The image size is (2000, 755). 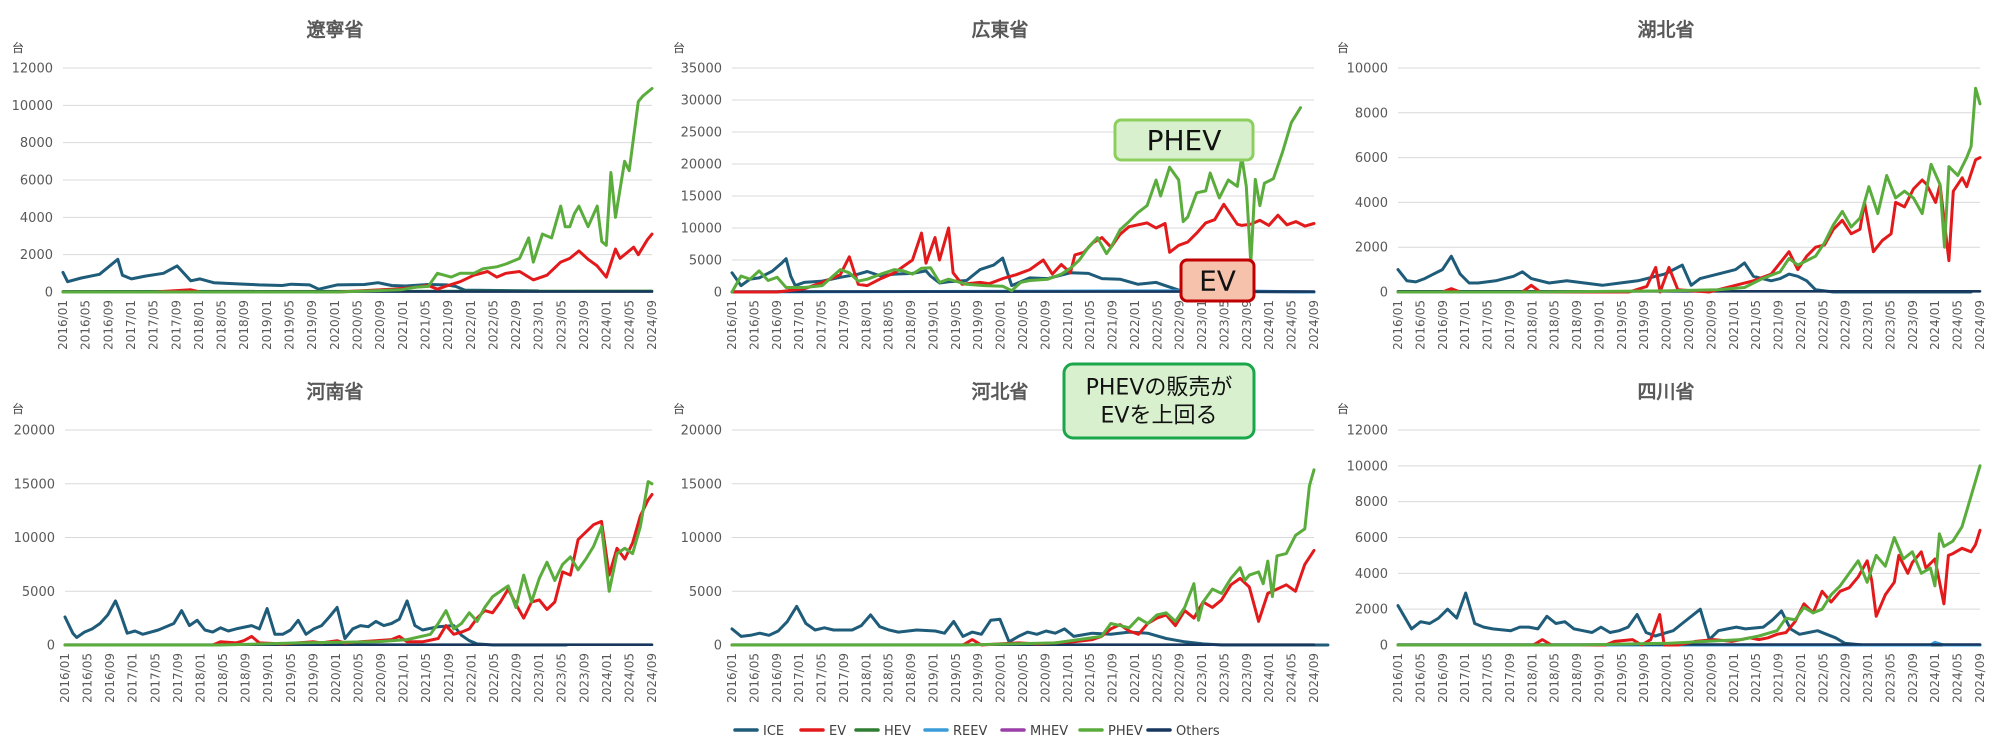 I want to click on callout-note: PHEVの販売が EVを上回る, so click(x=1159, y=401).